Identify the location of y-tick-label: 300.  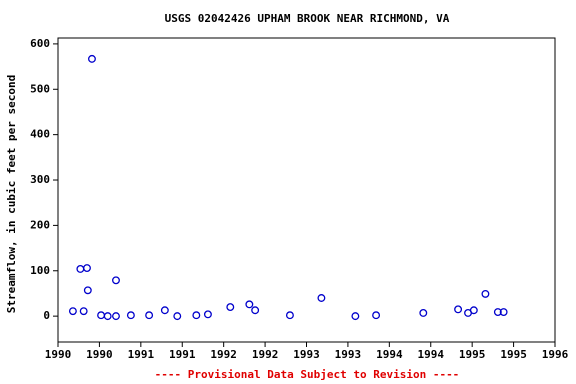
(40, 179).